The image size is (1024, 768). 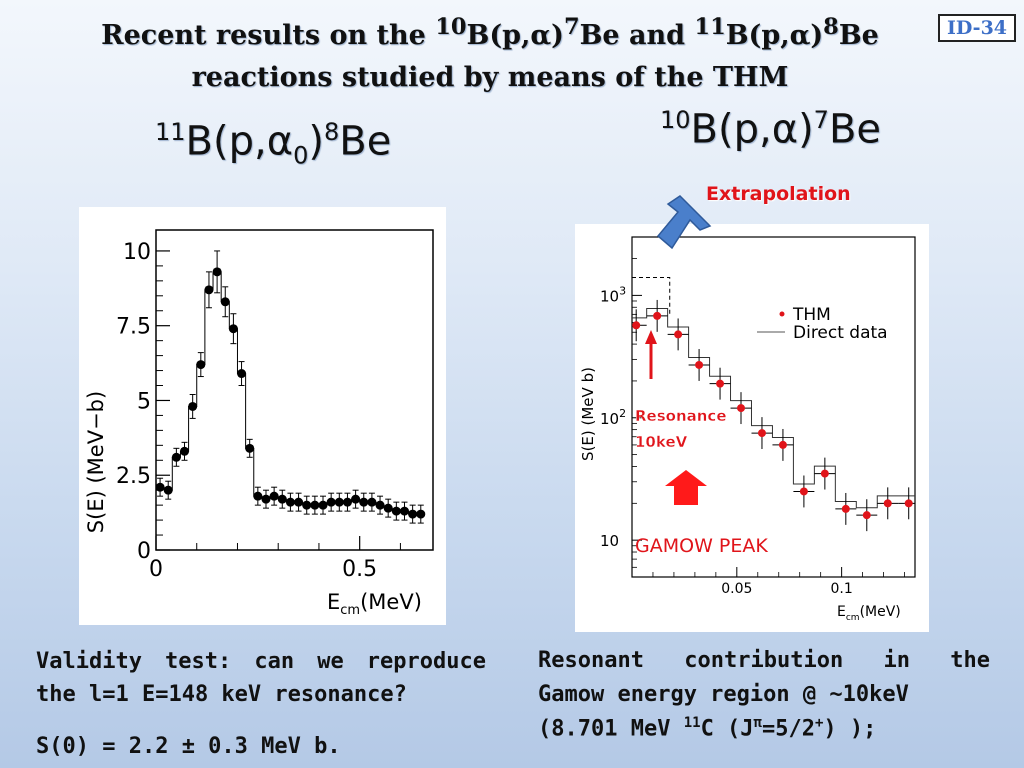 I want to click on right-y-tick-label: 10³, so click(x=613, y=294).